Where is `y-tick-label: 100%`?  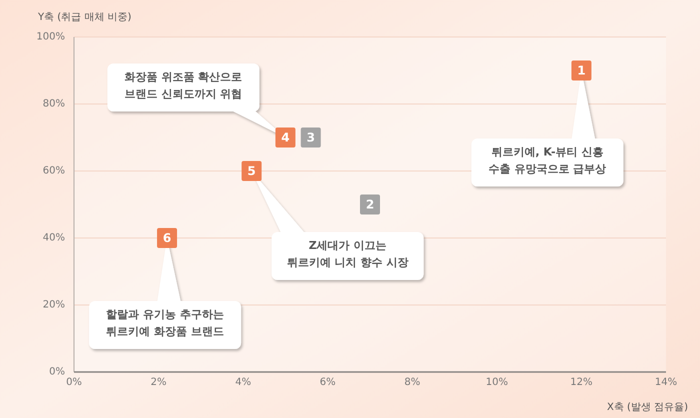
y-tick-label: 100% is located at coordinates (50, 37).